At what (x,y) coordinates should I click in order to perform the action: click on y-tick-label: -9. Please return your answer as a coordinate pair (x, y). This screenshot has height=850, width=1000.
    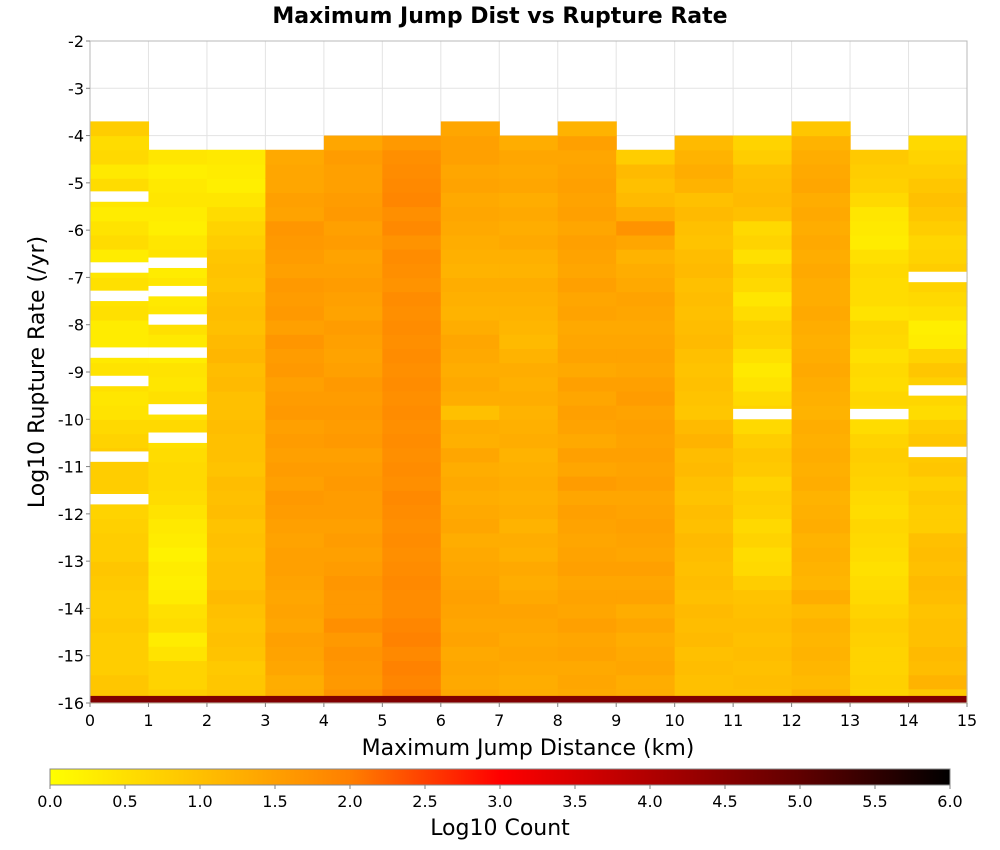
    Looking at the image, I should click on (76, 372).